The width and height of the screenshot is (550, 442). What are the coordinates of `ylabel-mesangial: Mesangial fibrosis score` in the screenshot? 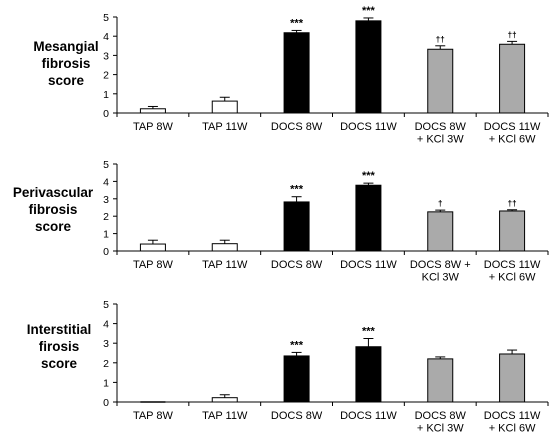 It's located at (66, 63).